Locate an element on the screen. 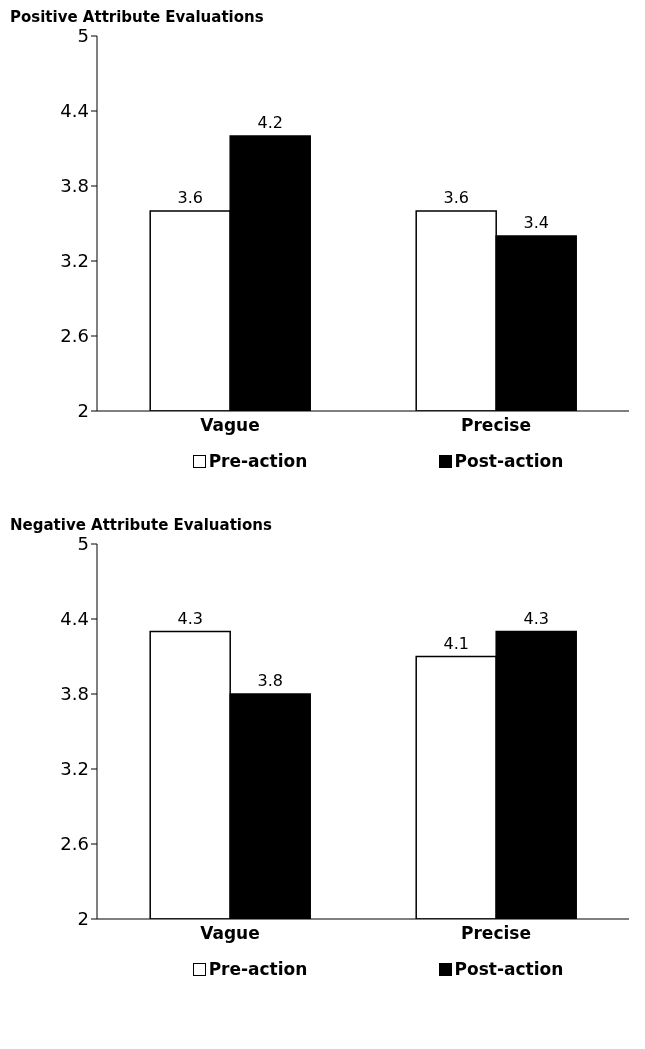 The width and height of the screenshot is (645, 1049). data-label: 3.8 is located at coordinates (270, 680).